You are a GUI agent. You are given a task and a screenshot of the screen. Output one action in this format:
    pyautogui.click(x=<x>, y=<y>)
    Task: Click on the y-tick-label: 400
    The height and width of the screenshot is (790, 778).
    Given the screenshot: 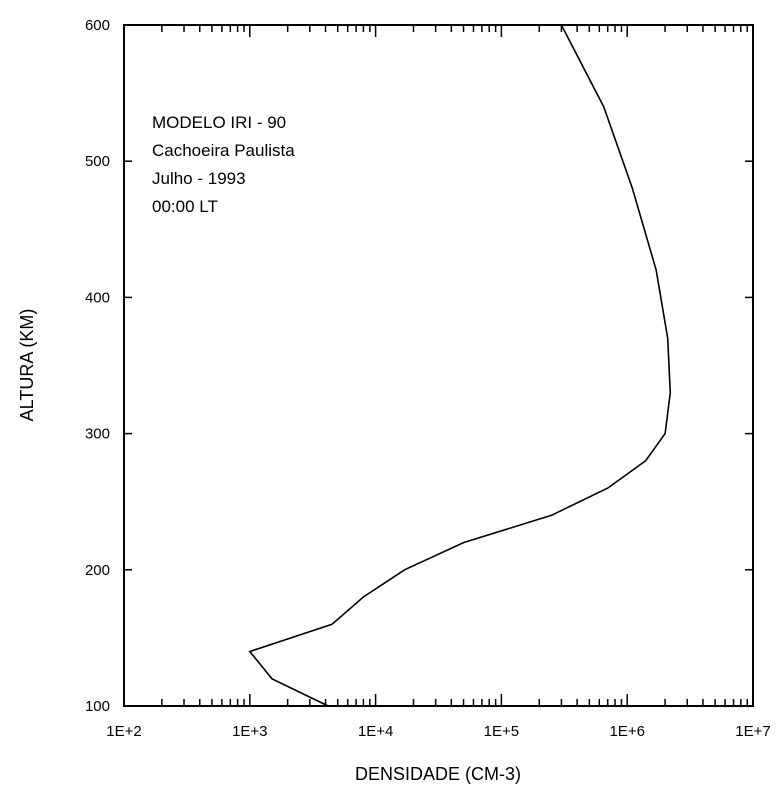 What is the action you would take?
    pyautogui.click(x=97, y=297)
    